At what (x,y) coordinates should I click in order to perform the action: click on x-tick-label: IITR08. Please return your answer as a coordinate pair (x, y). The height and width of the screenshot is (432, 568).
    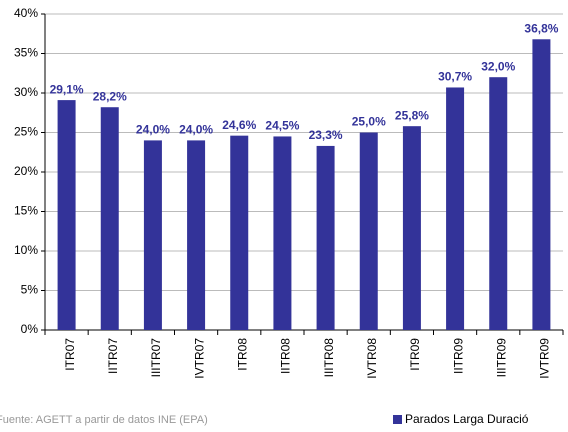
    Looking at the image, I should click on (286, 356).